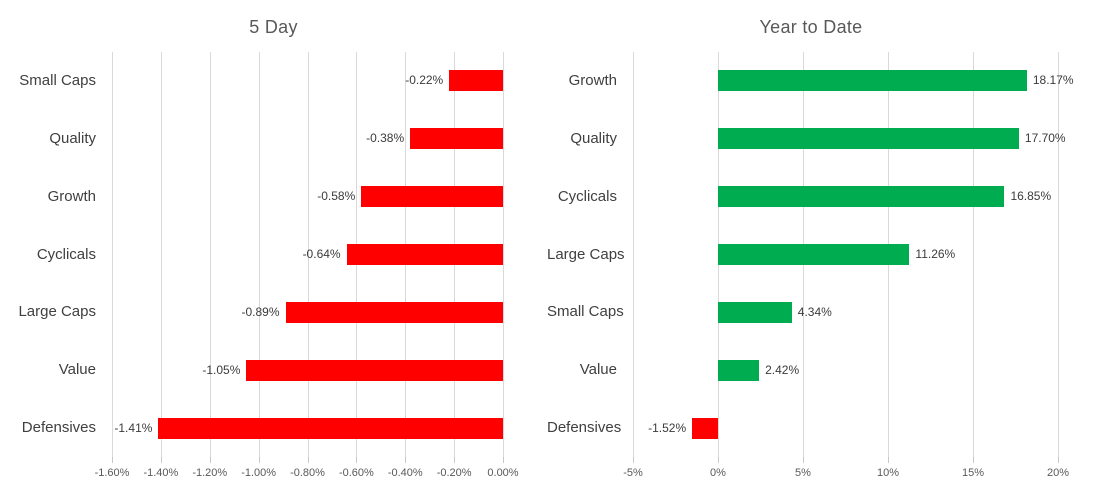 The width and height of the screenshot is (1095, 495). Describe the element at coordinates (1031, 196) in the screenshot. I see `value-label: 16.85%` at that location.